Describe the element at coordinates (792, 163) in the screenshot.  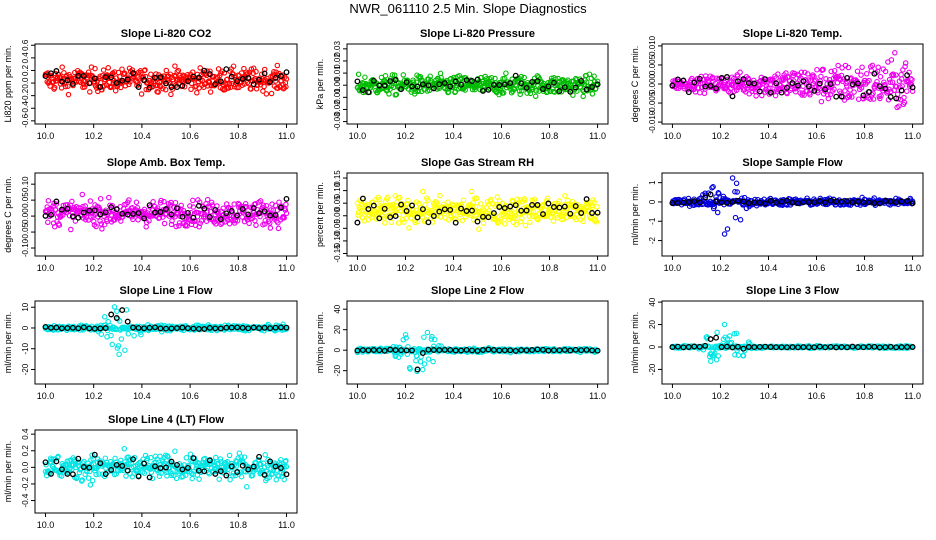
I see `panel-title: Slope Sample Flow` at that location.